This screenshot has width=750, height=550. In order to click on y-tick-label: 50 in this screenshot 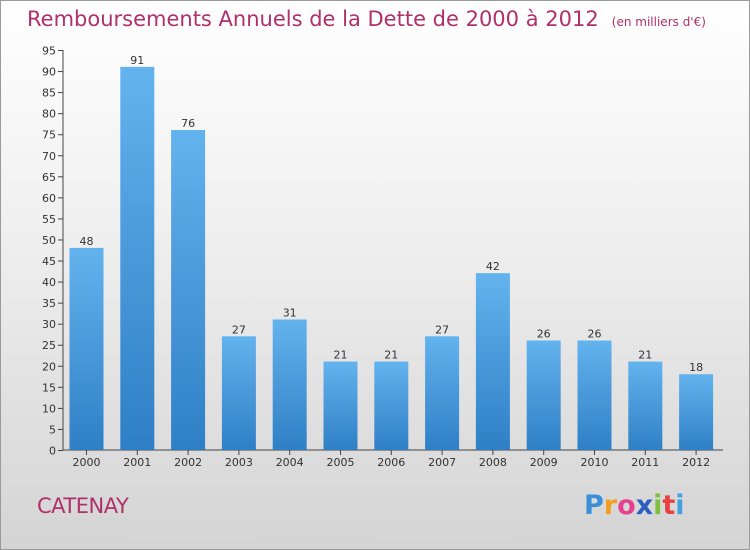, I will do `click(49, 240)`.